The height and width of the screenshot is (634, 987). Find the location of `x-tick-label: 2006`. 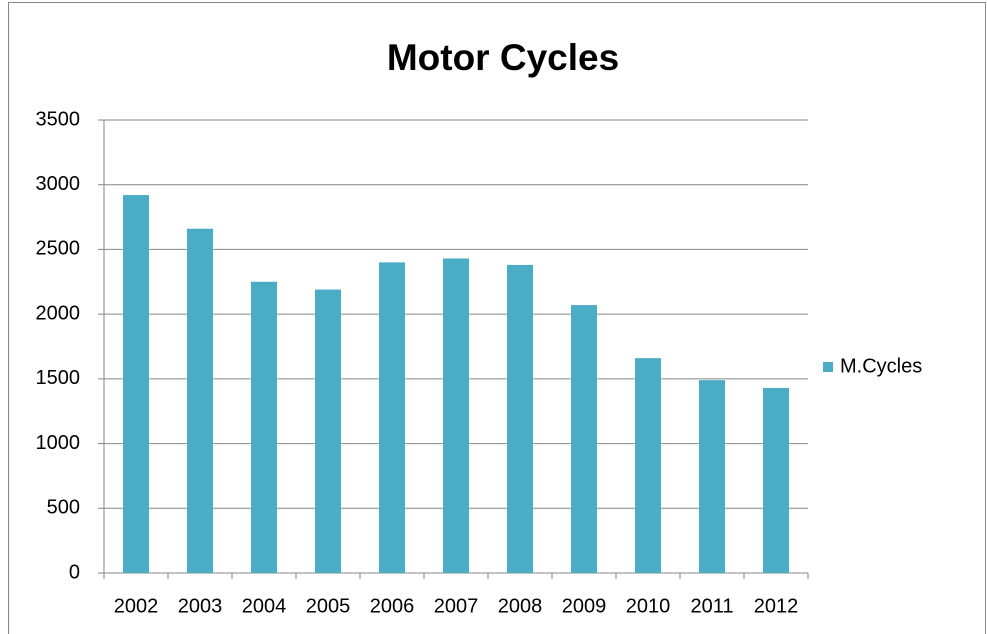

x-tick-label: 2006 is located at coordinates (392, 606).